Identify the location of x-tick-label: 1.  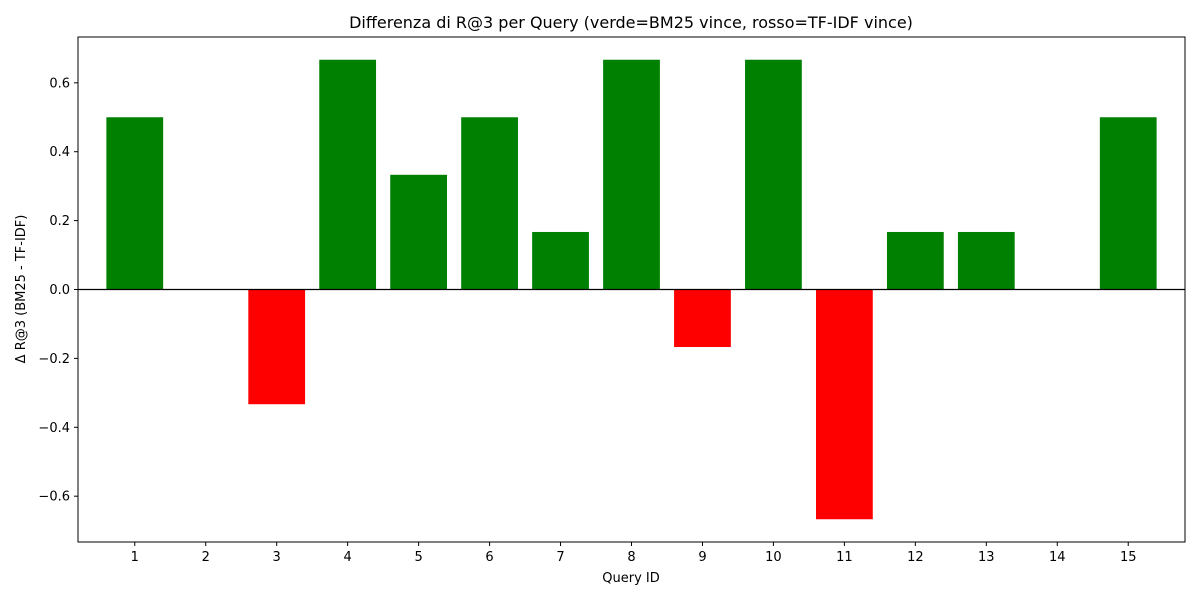
(135, 557).